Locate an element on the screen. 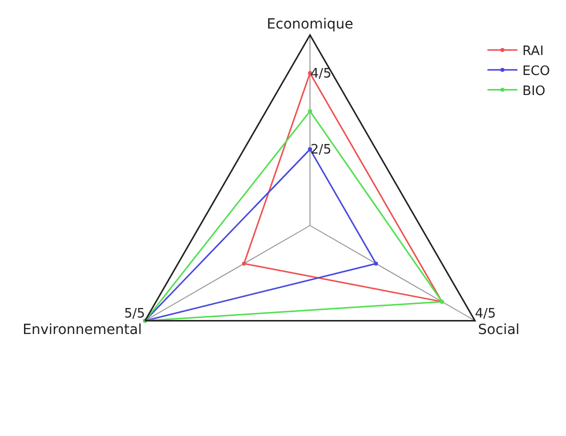 The height and width of the screenshot is (436, 566). legend-label: RAI is located at coordinates (533, 52).